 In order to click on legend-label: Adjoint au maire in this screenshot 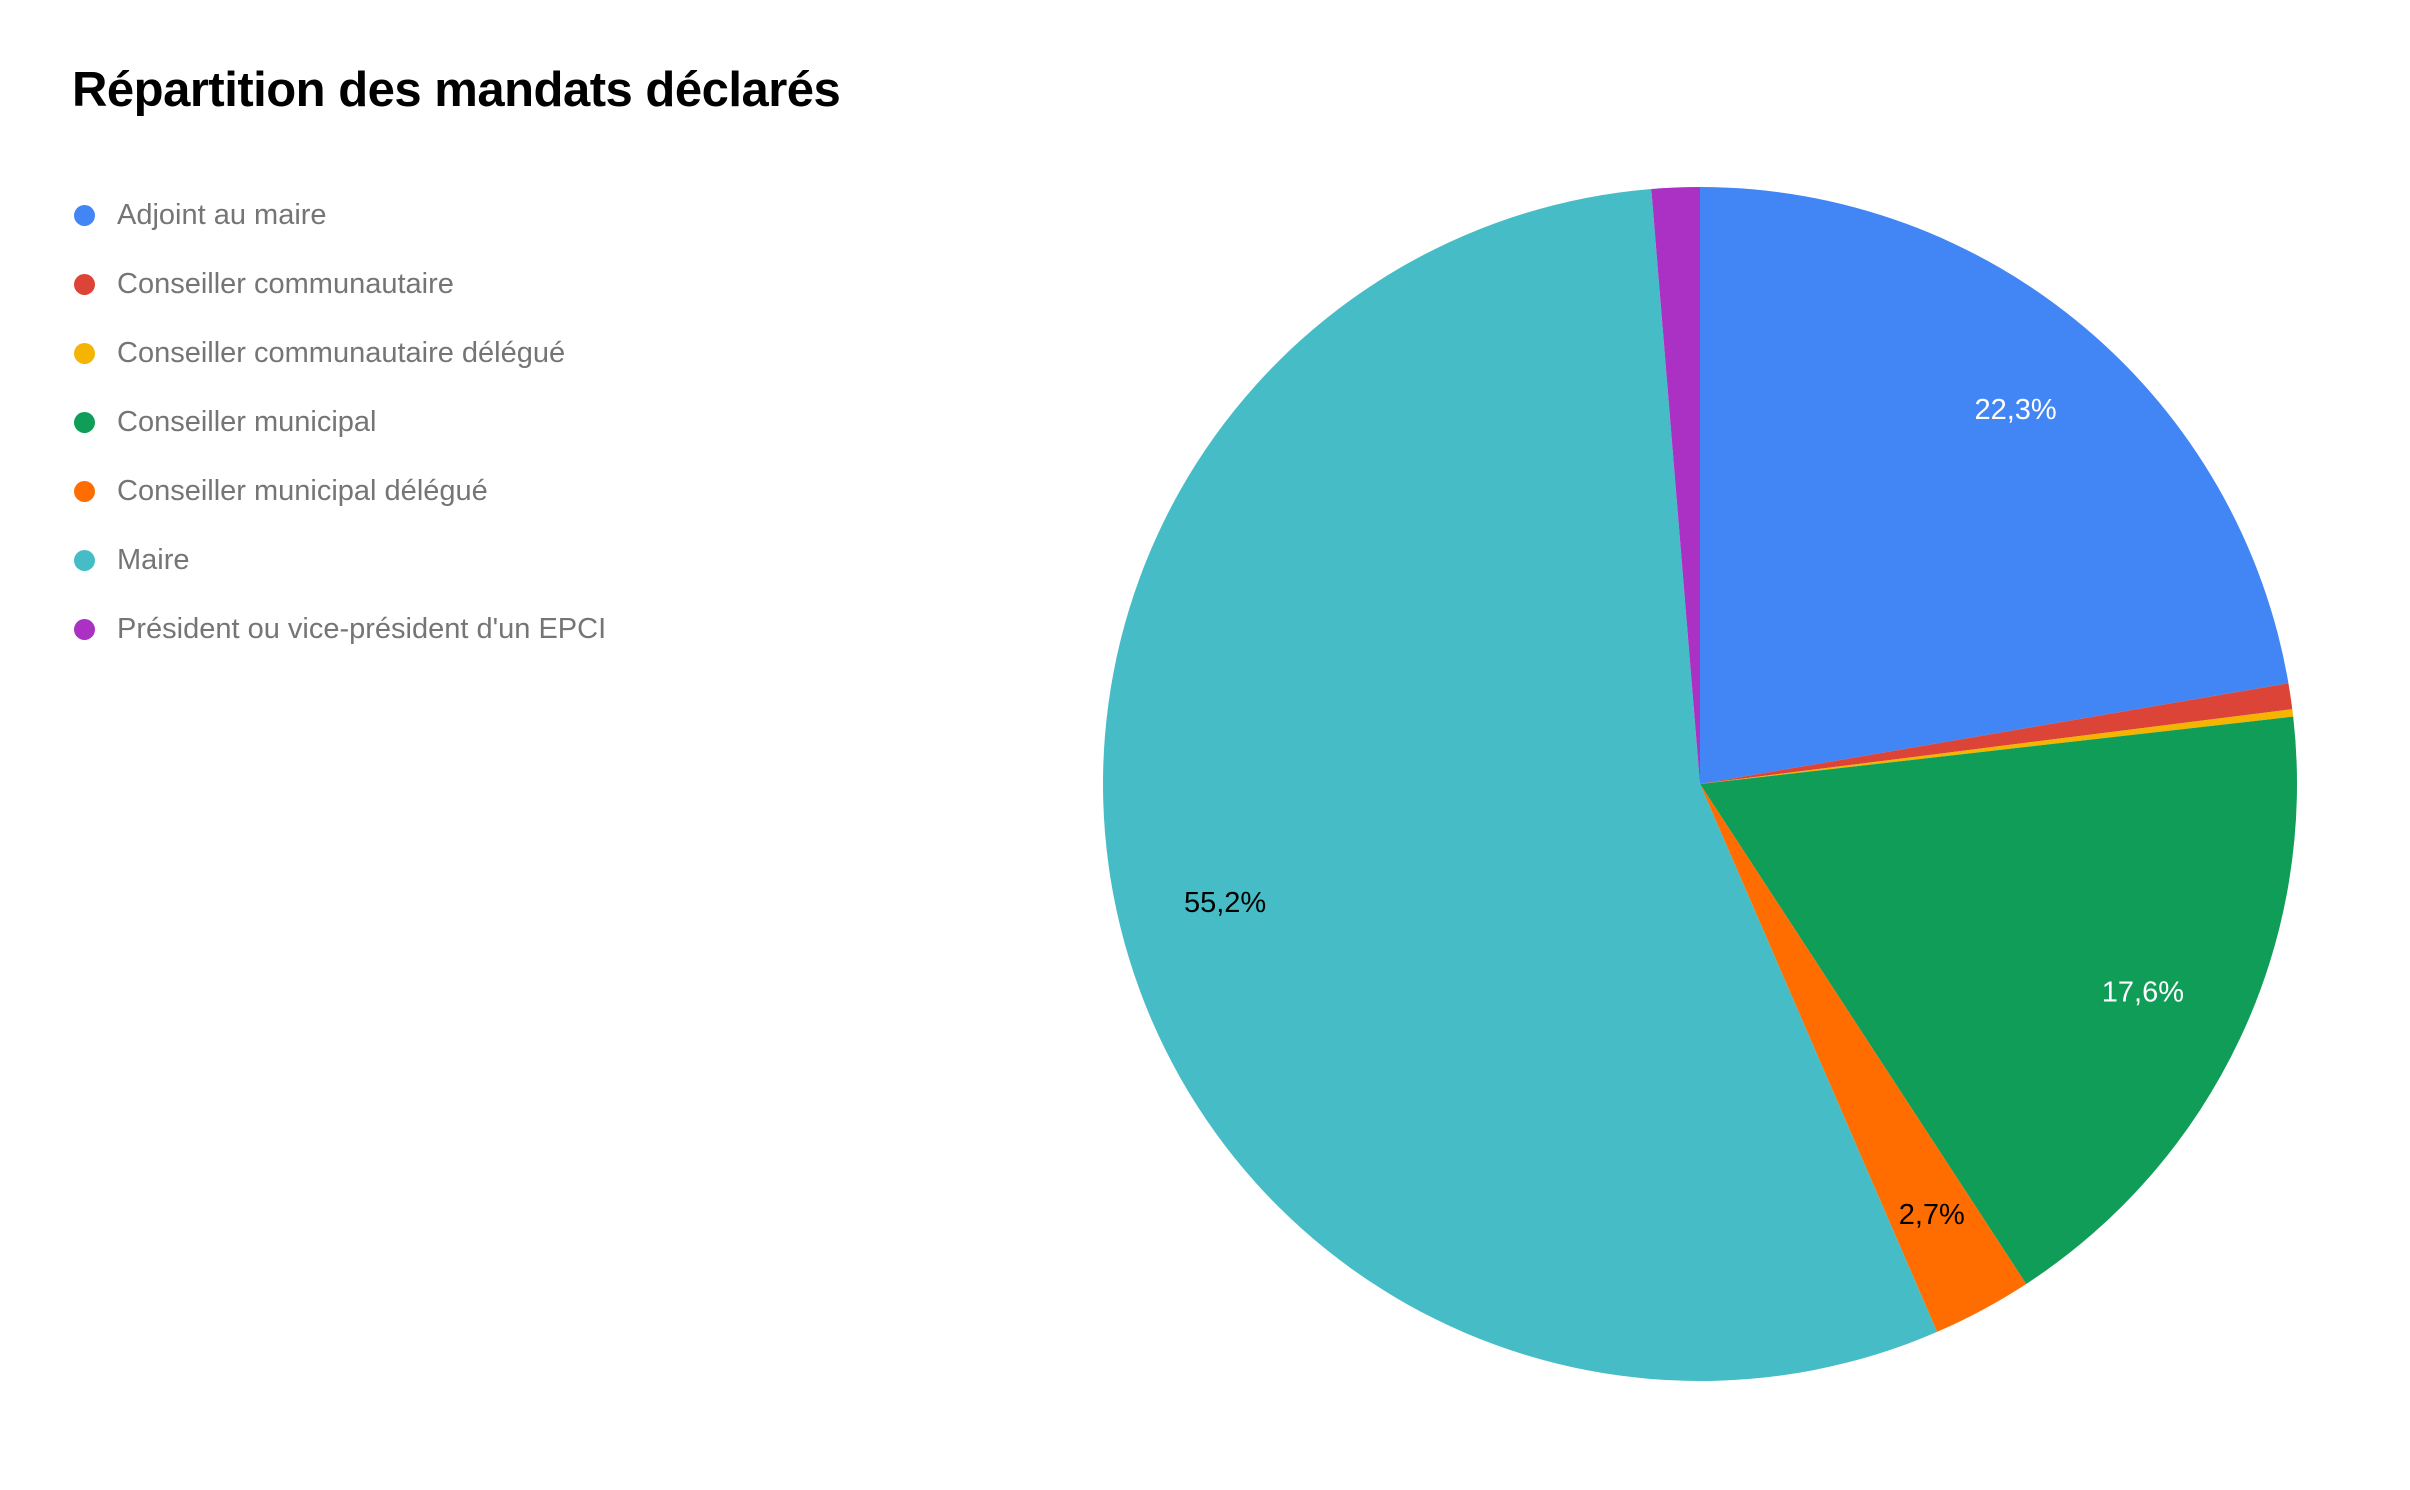, I will do `click(222, 215)`.